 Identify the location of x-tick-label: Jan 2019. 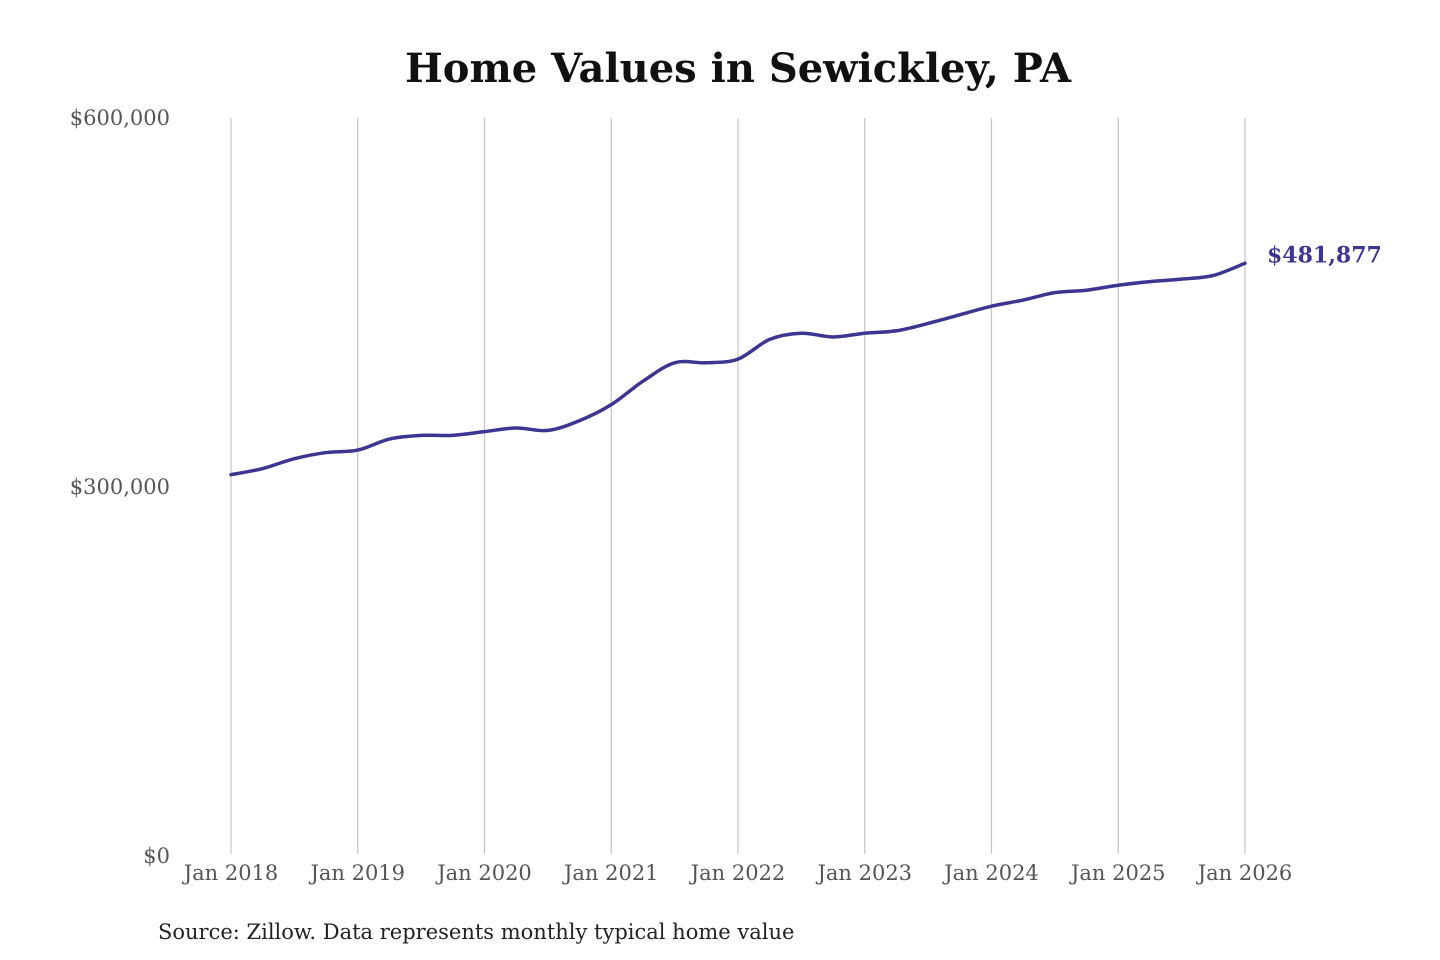
(356, 873).